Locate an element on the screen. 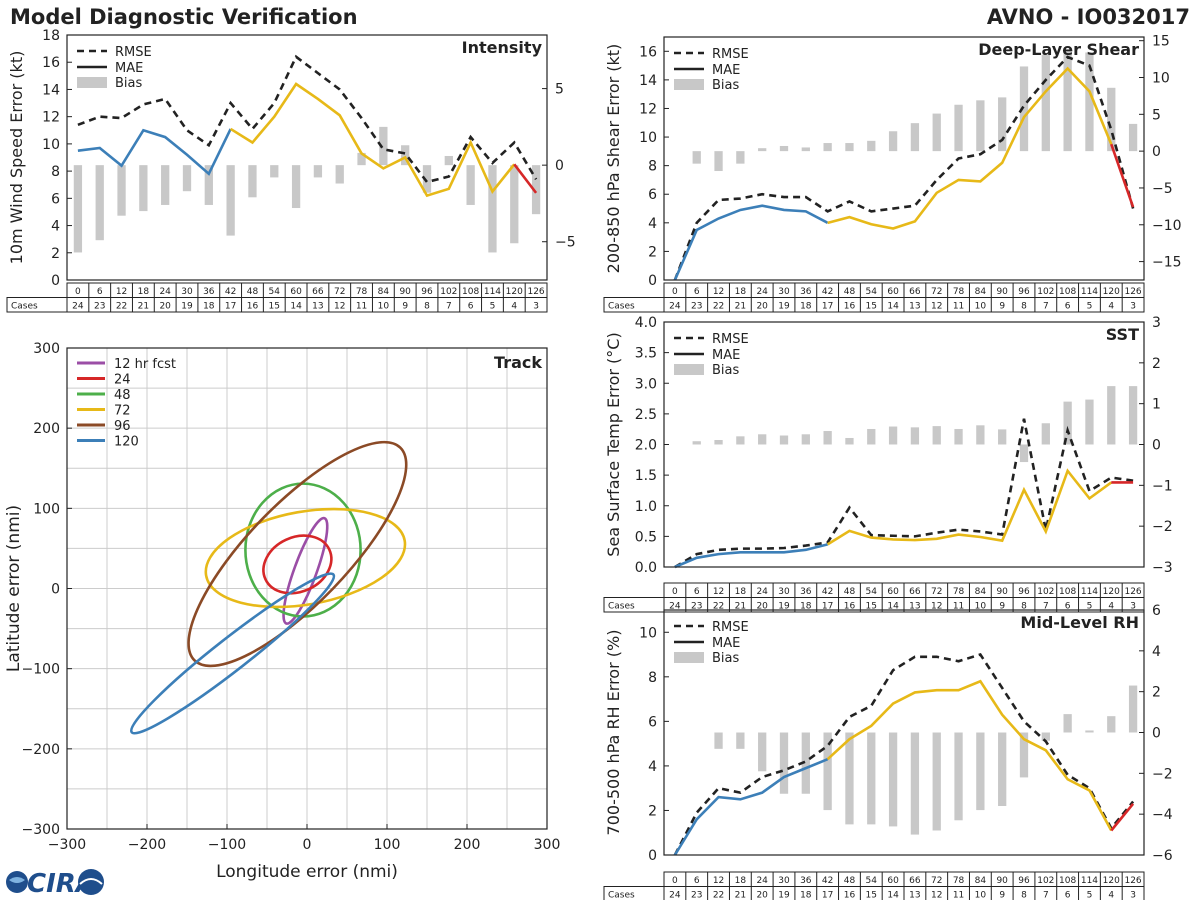 This screenshot has height=900, width=1200. rh-leadtime: 90 is located at coordinates (1002, 881).